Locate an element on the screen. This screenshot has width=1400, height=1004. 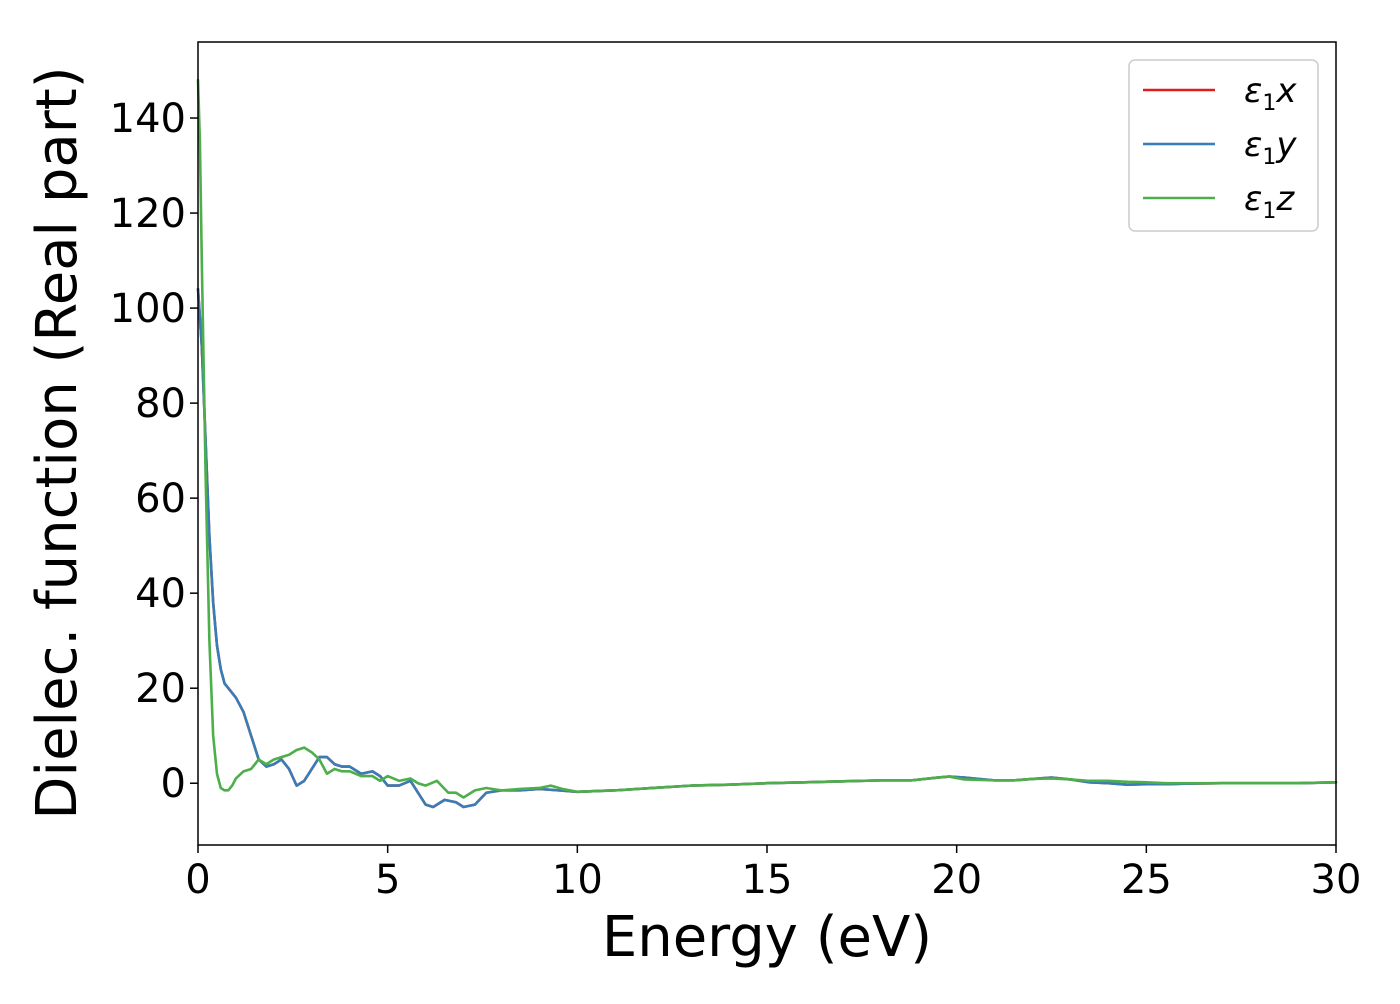
y-axis-title: Dielec. function (Real part) is located at coordinates (57, 442).